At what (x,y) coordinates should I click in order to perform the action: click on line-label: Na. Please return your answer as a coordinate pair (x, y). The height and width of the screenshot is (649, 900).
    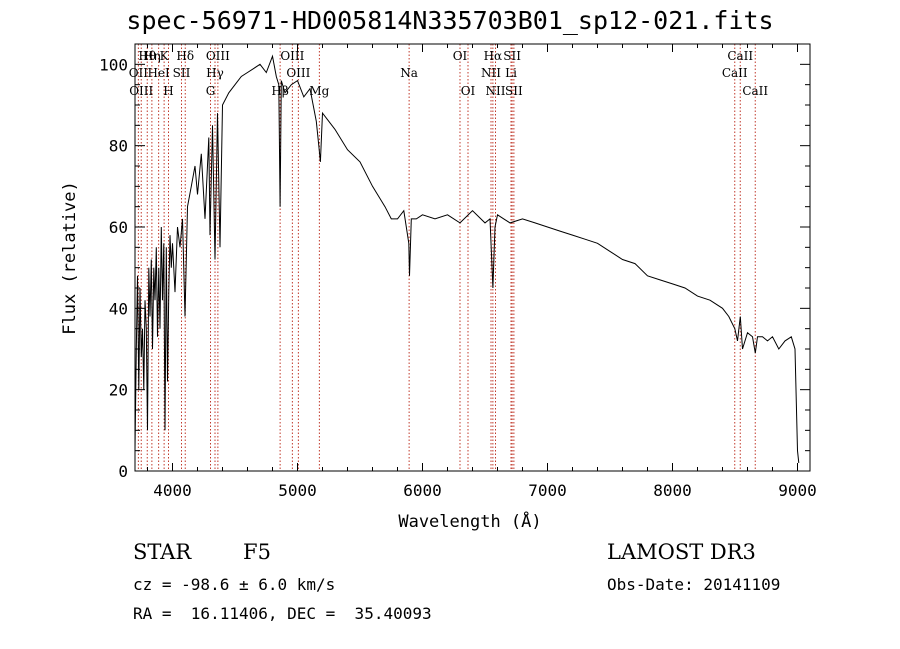
    Looking at the image, I should click on (409, 73).